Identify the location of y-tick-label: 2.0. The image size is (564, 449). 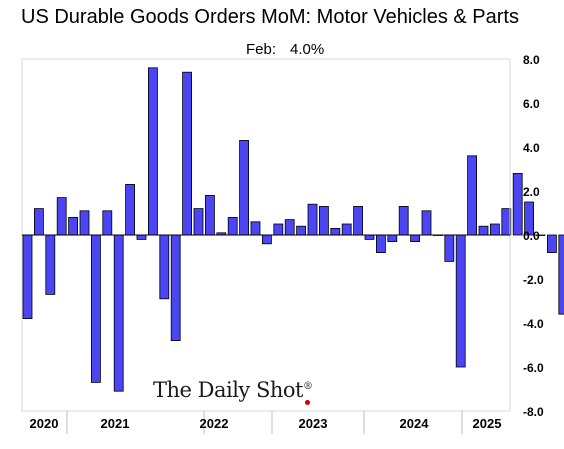
(531, 192).